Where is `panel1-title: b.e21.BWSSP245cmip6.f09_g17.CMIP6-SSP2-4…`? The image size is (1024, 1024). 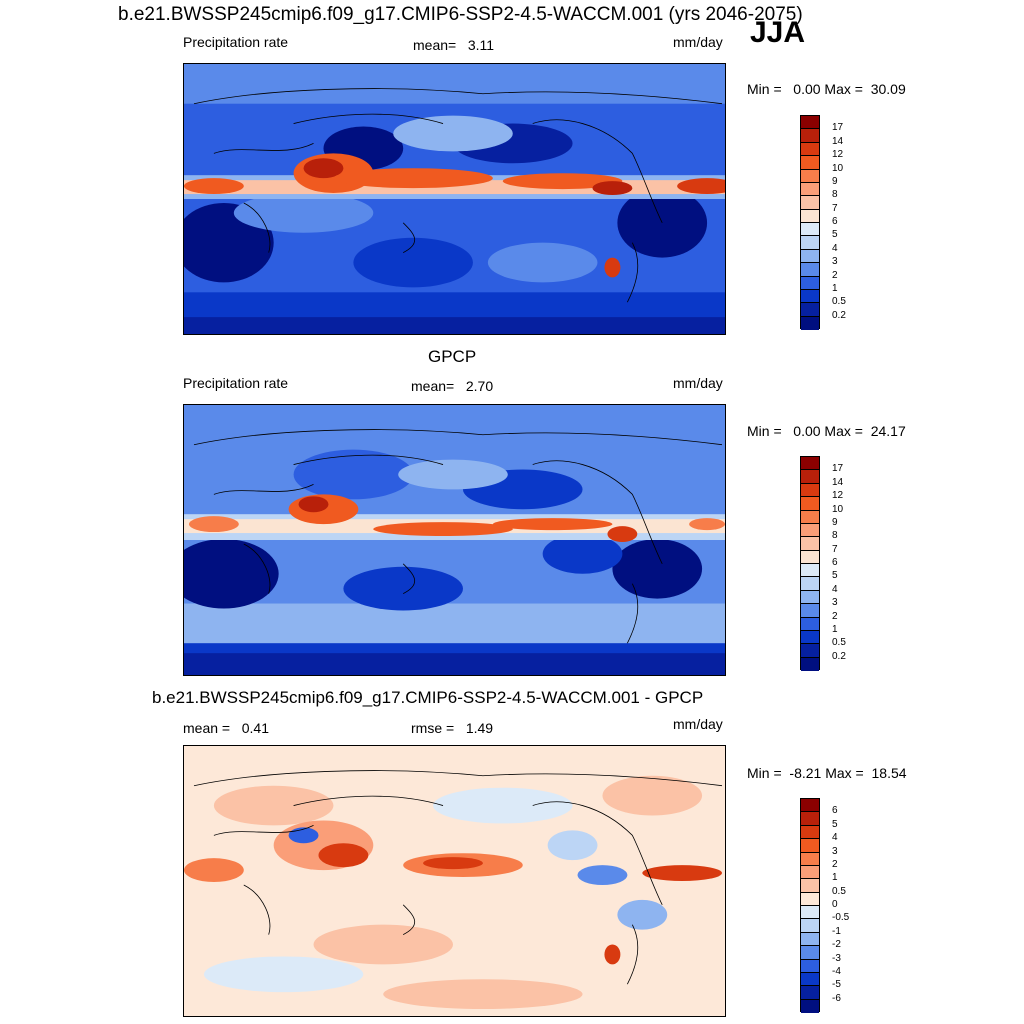 panel1-title: b.e21.BWSSP245cmip6.f09_g17.CMIP6-SSP2-4… is located at coordinates (460, 14).